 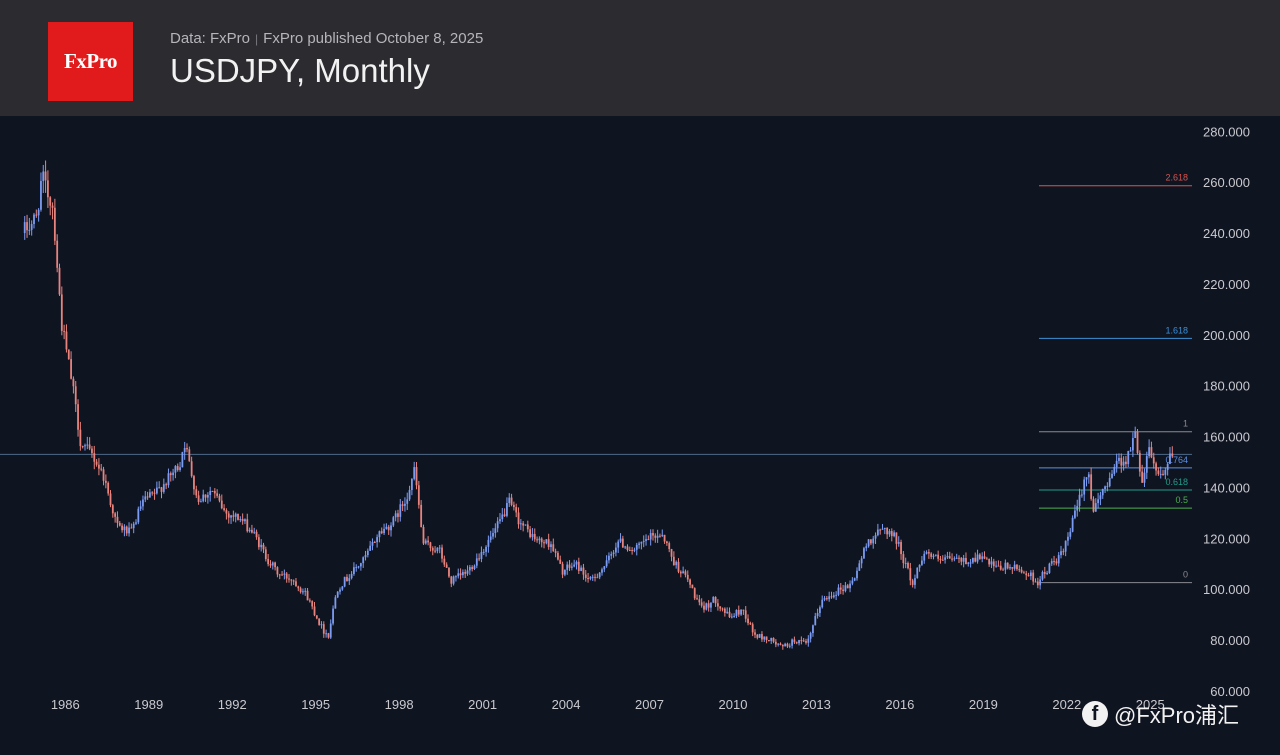 What do you see at coordinates (1230, 691) in the screenshot?
I see `y-tick-label: 60.000` at bounding box center [1230, 691].